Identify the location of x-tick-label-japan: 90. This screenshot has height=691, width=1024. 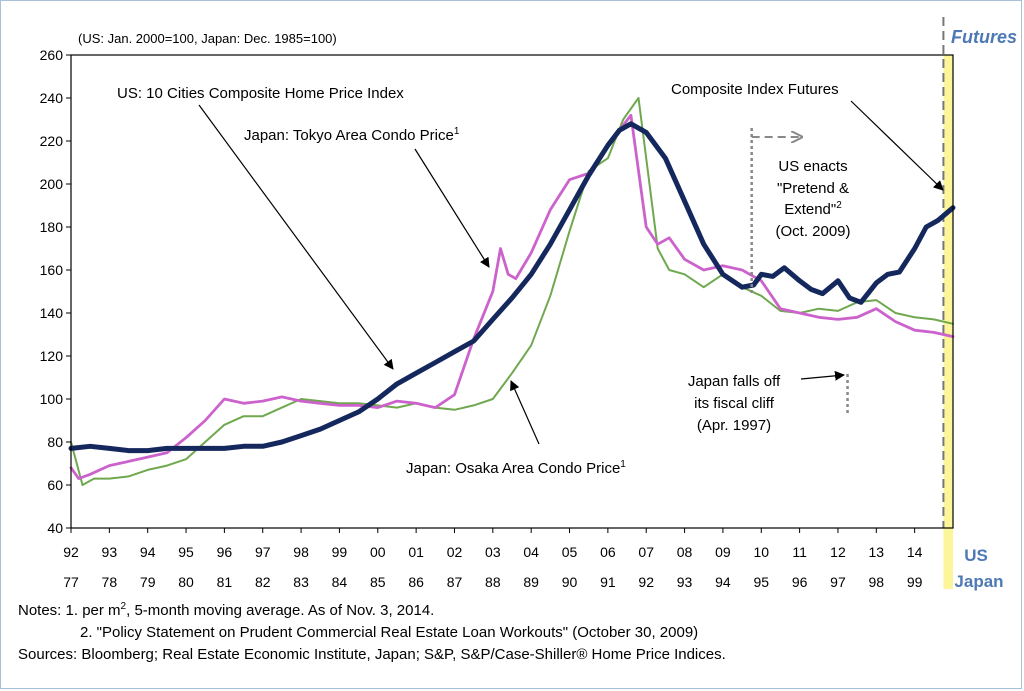
(570, 582).